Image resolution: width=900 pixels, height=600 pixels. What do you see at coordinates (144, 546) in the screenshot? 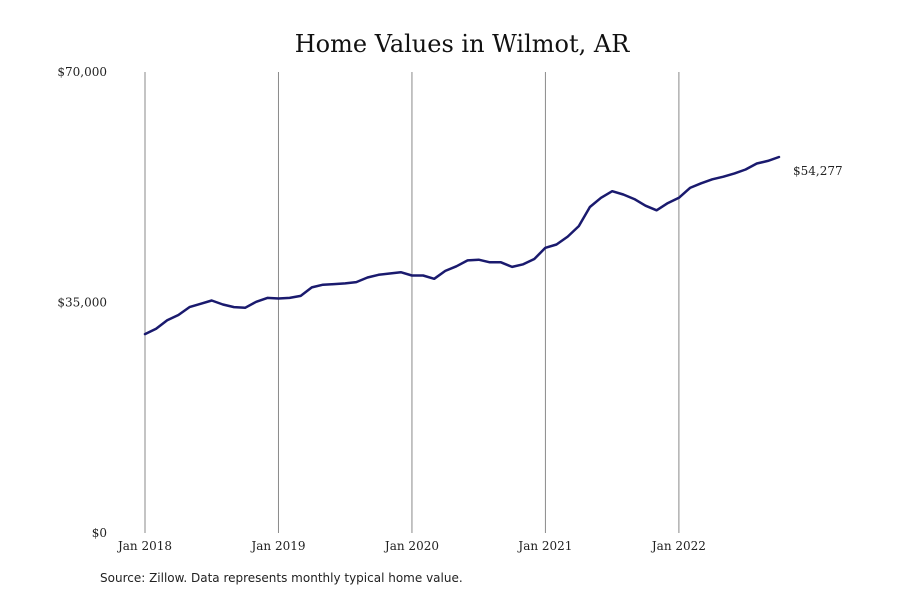
I see `x-tick-label: Jan 2018` at bounding box center [144, 546].